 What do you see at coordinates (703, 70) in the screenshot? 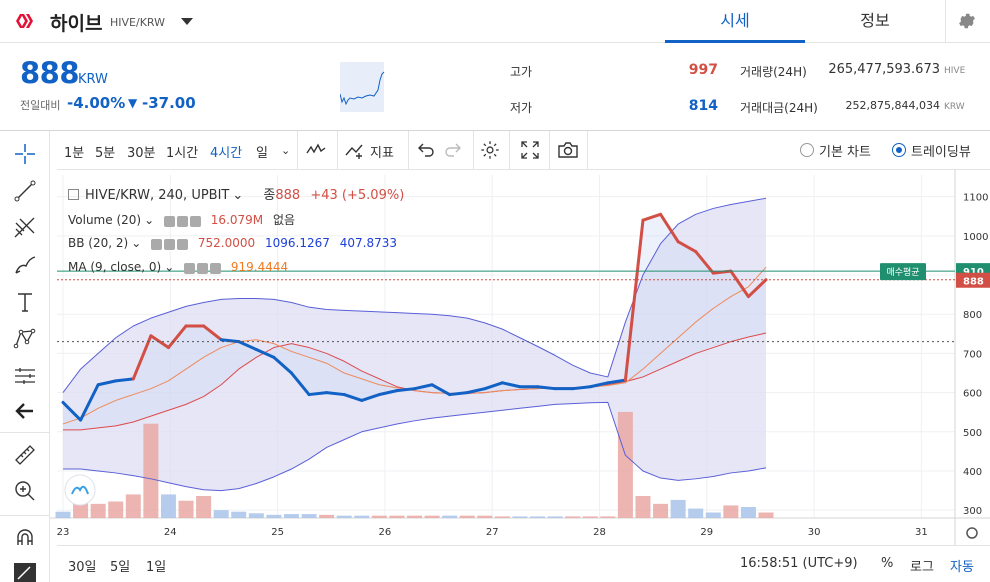
I see `high-value: 997` at bounding box center [703, 70].